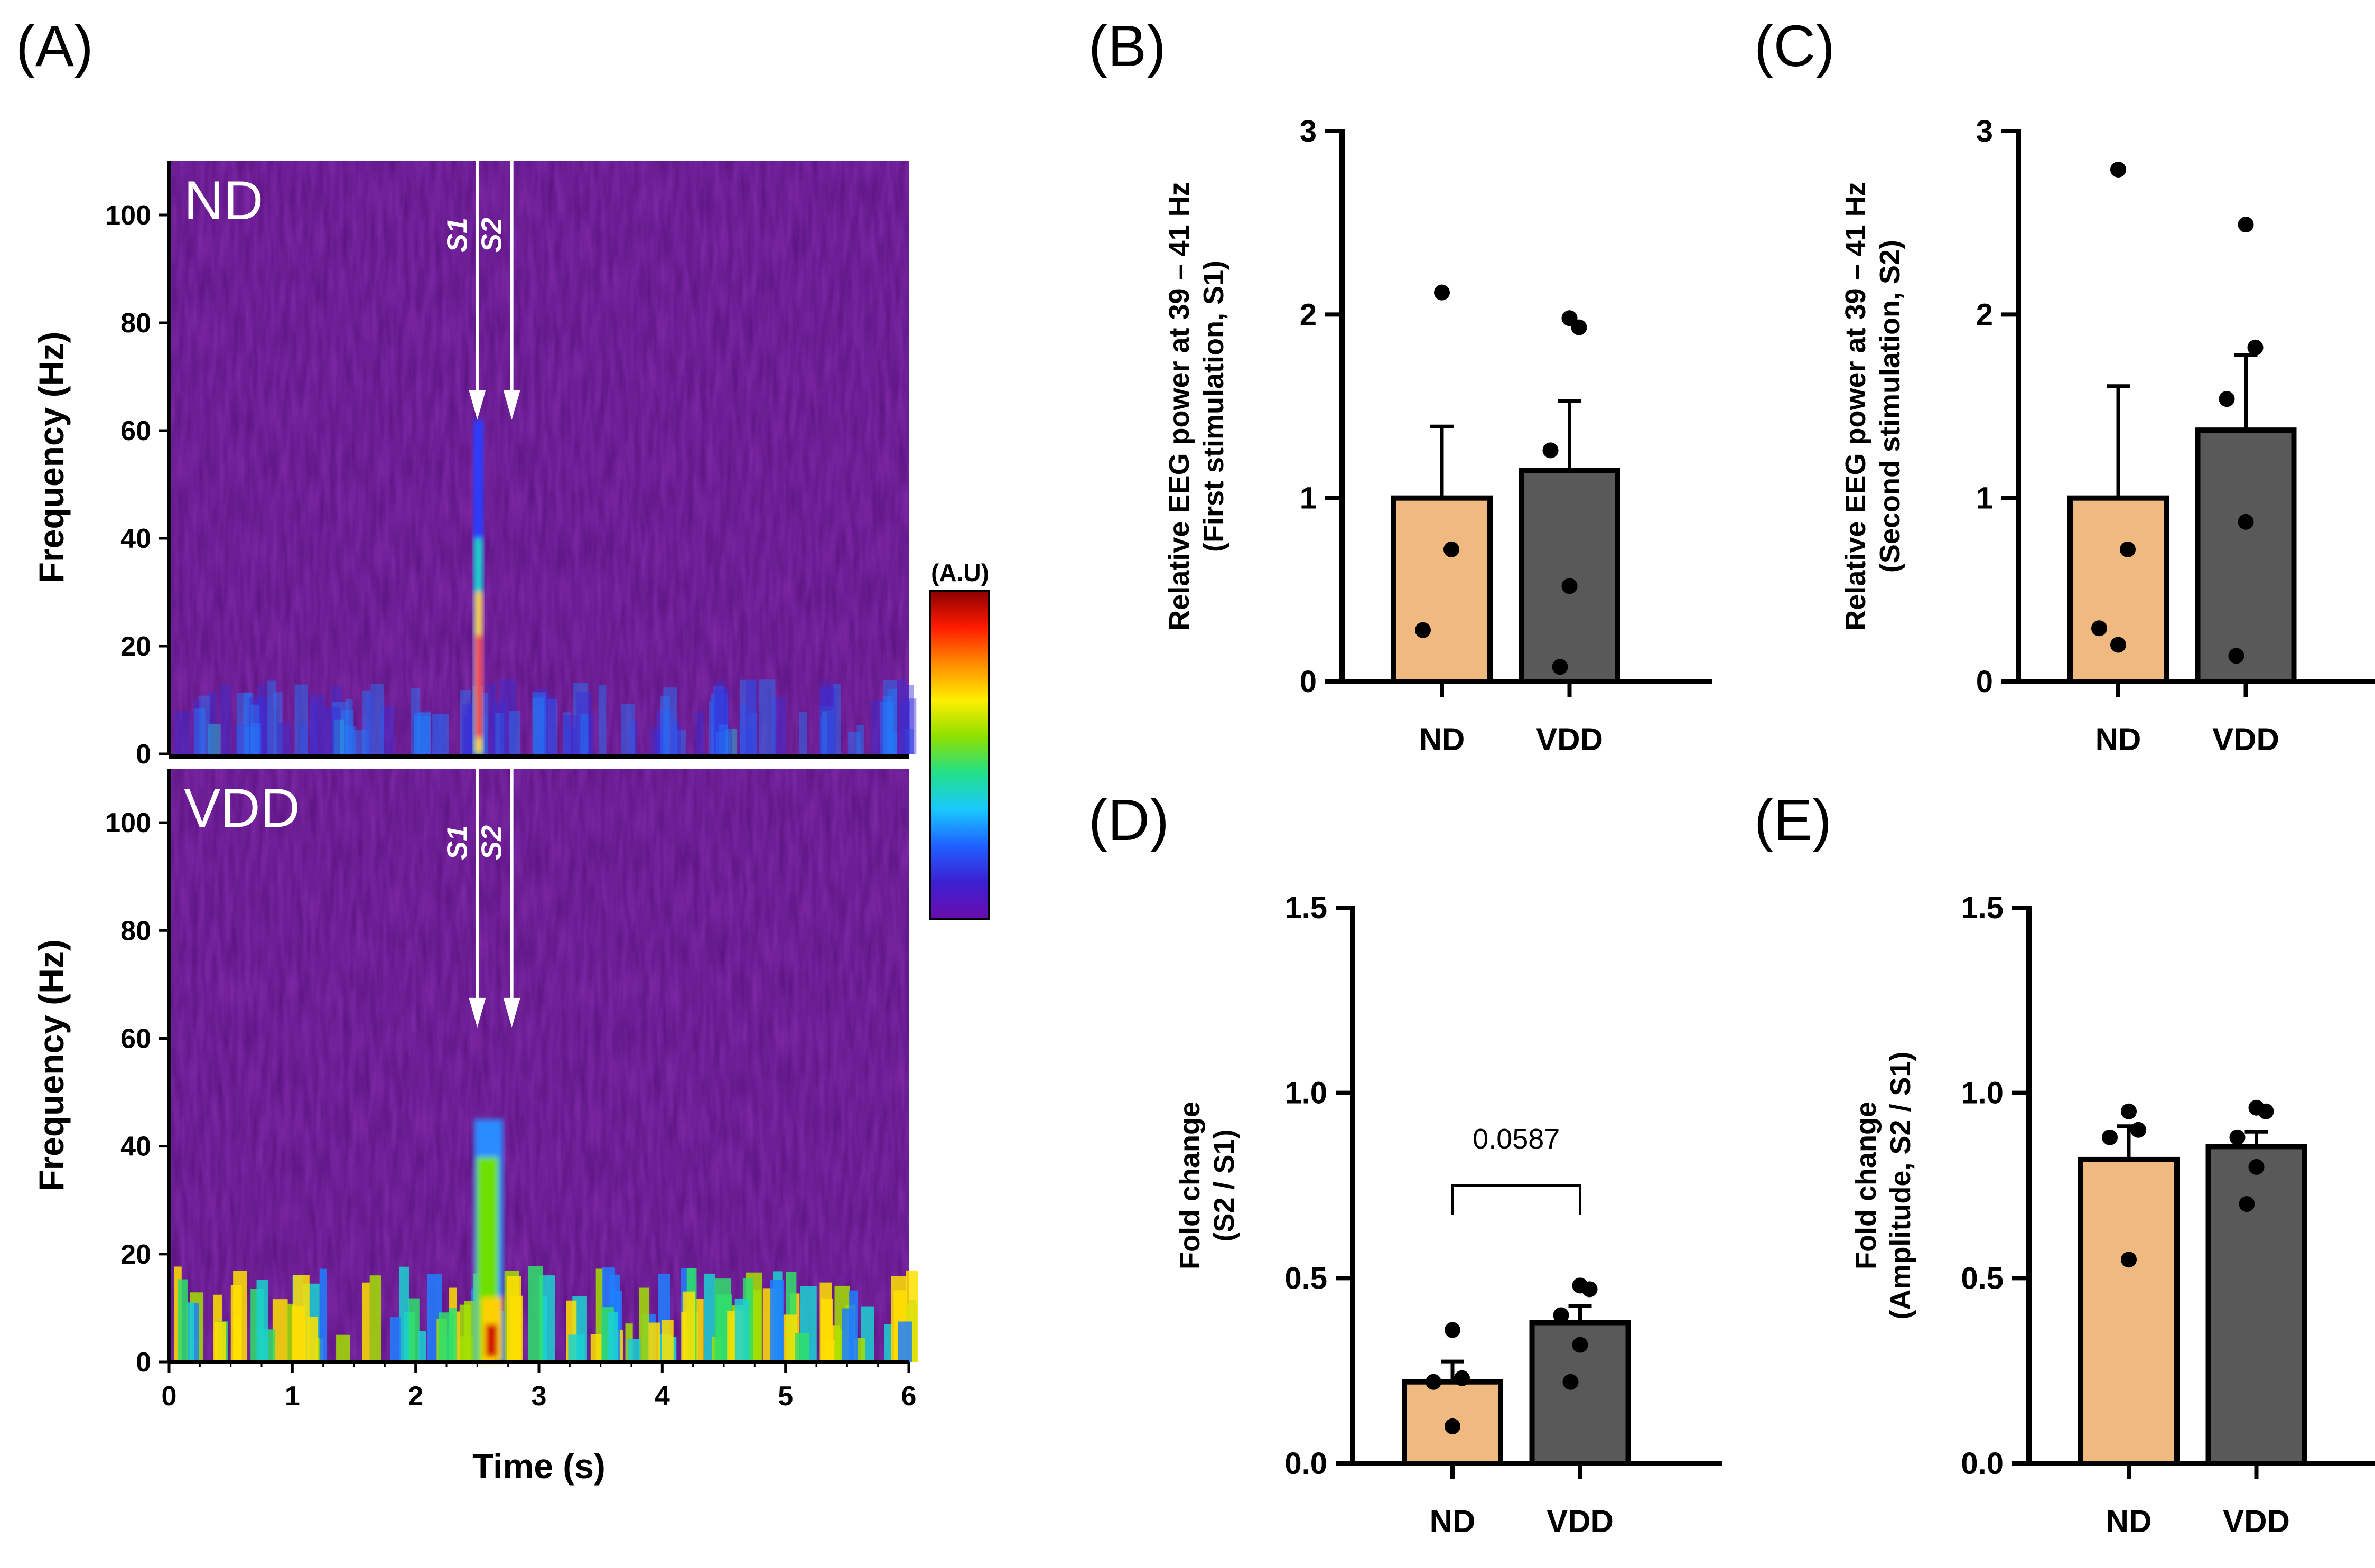 The width and height of the screenshot is (2375, 1568). Describe the element at coordinates (477, 1012) in the screenshot. I see `stimulus-arrow-head` at that location.